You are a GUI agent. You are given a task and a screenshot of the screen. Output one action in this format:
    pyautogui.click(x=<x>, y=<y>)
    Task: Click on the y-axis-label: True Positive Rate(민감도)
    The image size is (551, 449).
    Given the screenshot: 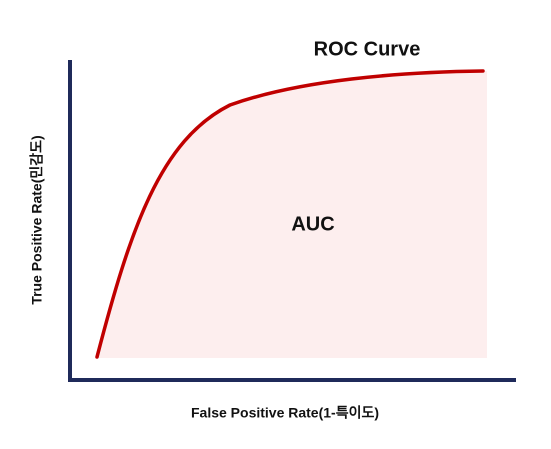 What is the action you would take?
    pyautogui.click(x=37, y=219)
    